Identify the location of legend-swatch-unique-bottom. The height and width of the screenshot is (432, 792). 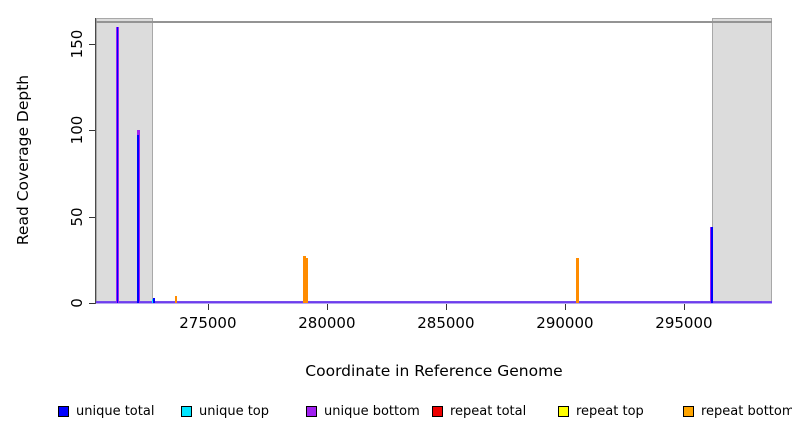
(311, 411).